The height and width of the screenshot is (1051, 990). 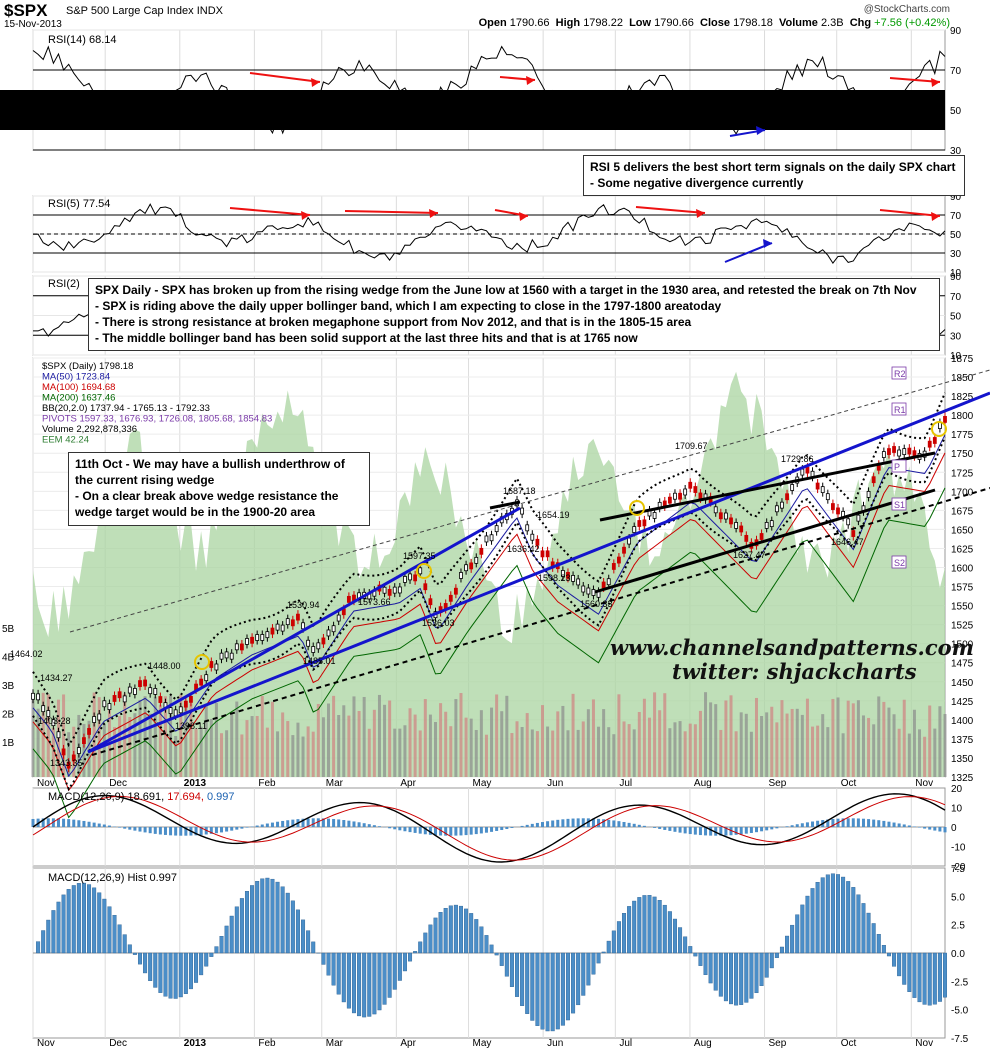 I want to click on price-legend-item: MA(100) 1694.68, so click(x=78, y=387).